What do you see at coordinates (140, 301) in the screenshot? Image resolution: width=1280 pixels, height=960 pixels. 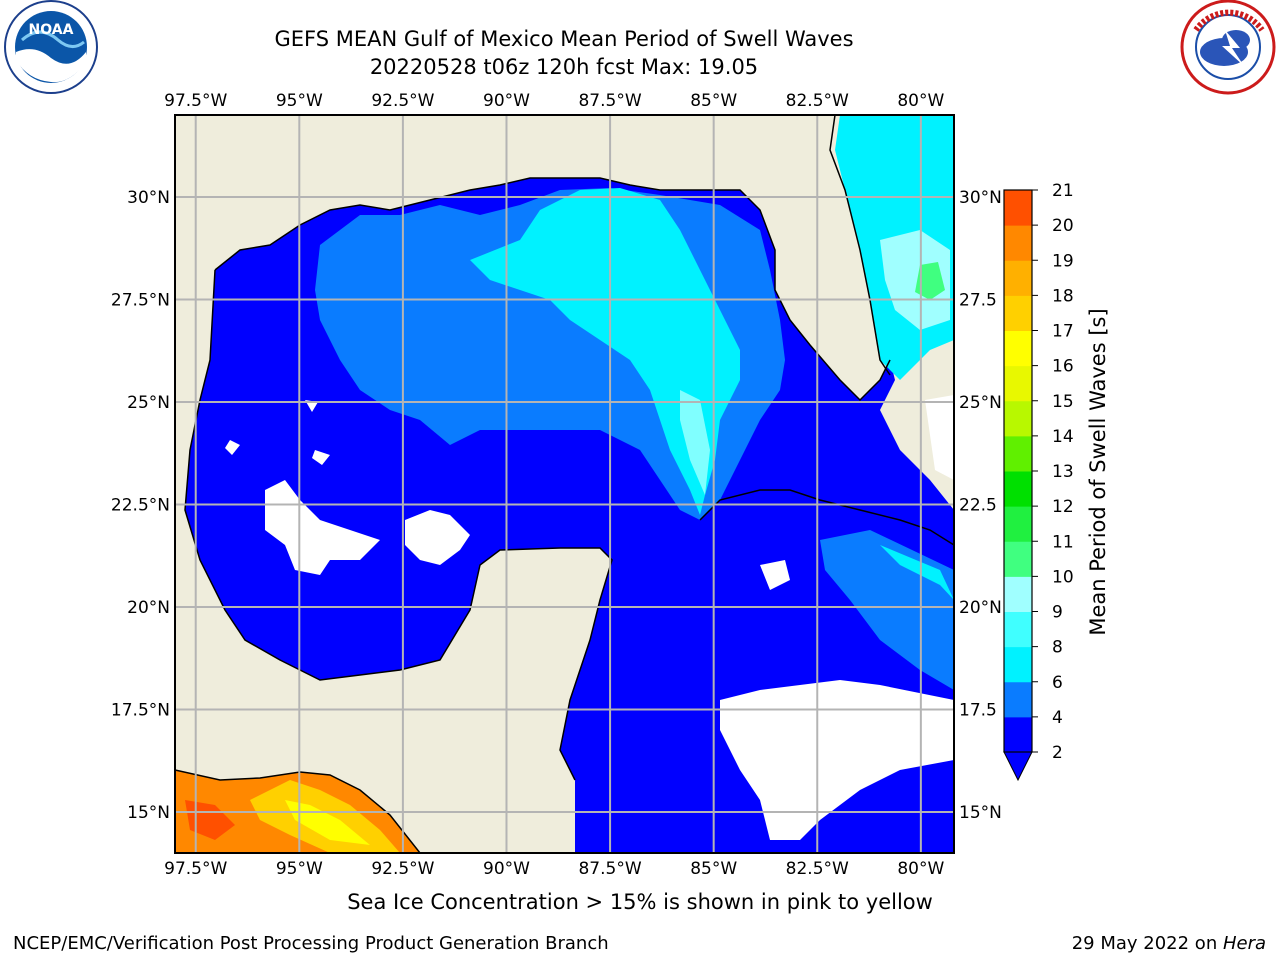 I see `lat-tick-label-left: 27.5°N` at bounding box center [140, 301].